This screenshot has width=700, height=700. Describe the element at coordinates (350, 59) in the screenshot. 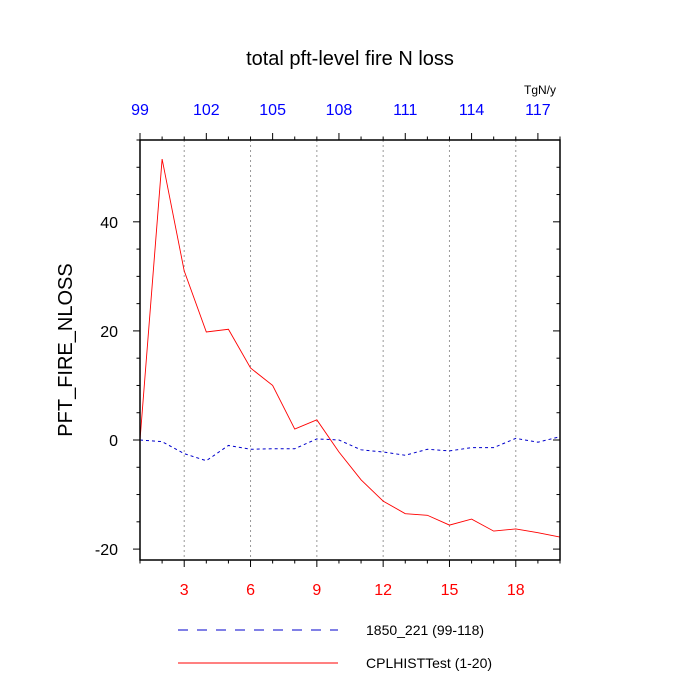

I see `chart-title: total pft-level fire N loss` at that location.